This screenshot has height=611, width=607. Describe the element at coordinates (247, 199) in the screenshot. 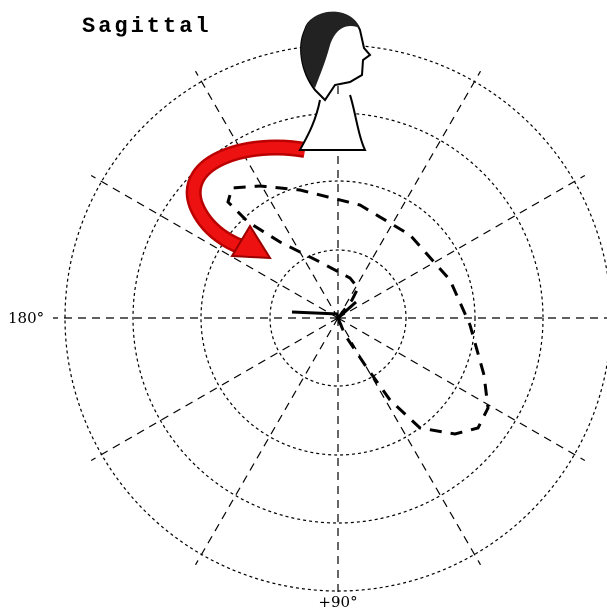

I see `rotation-arrow` at that location.